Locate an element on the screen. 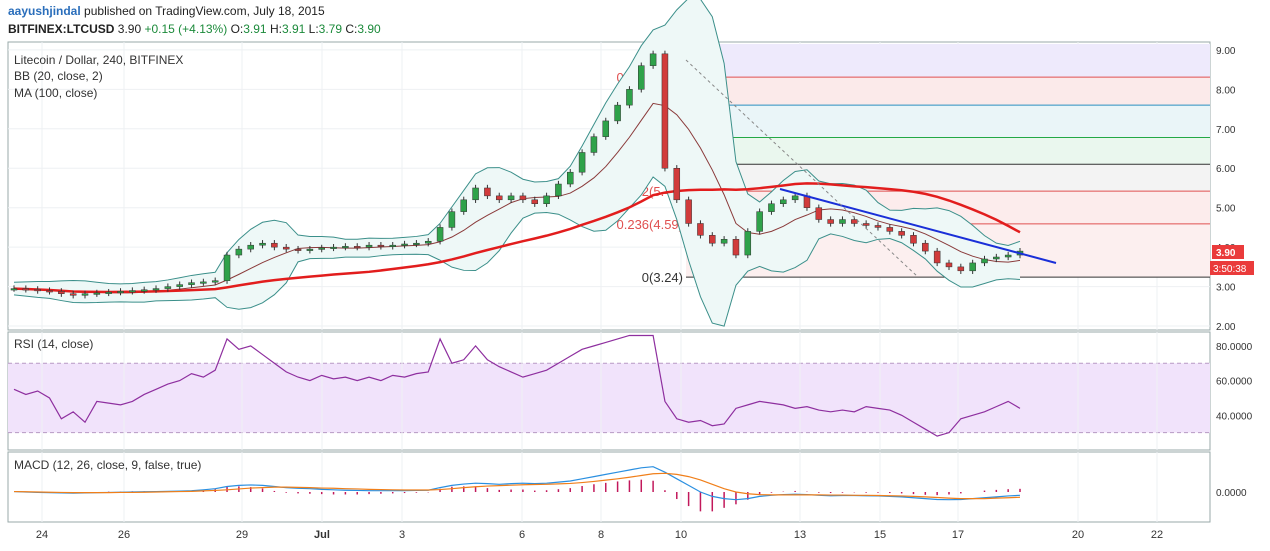  rsi-axis: 80.0000 60.0000 40.0000 is located at coordinates (1234, 382).